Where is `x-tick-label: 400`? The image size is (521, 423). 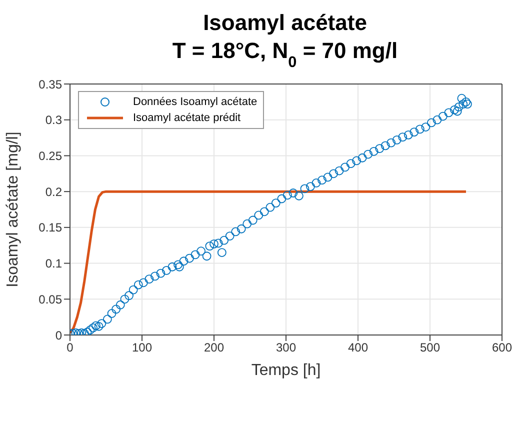 x-tick-label: 400 is located at coordinates (358, 347).